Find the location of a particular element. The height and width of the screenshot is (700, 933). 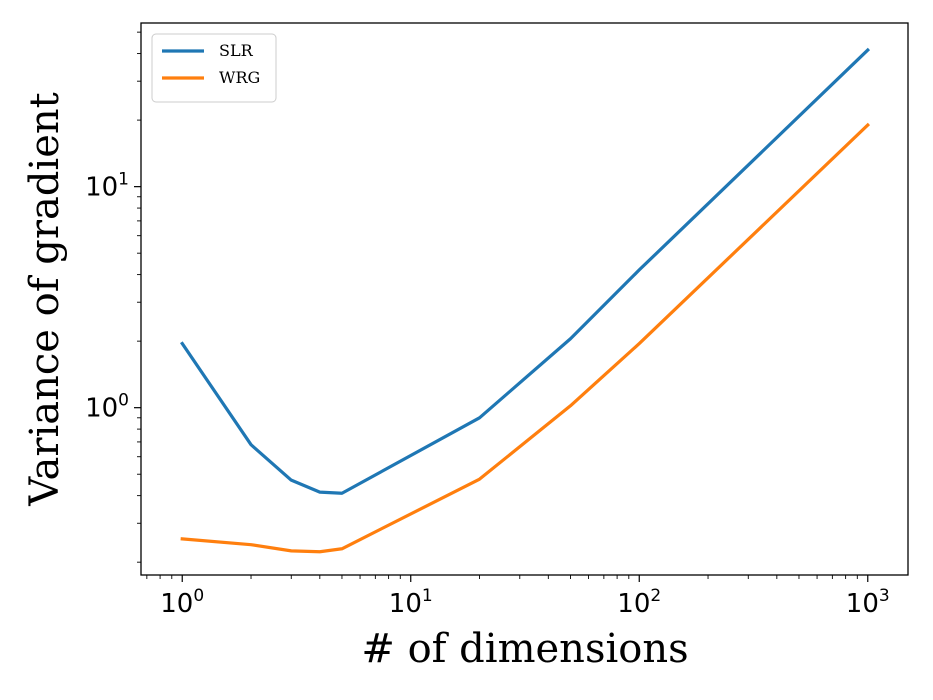

y-tick-label: 100 is located at coordinates (107, 407).